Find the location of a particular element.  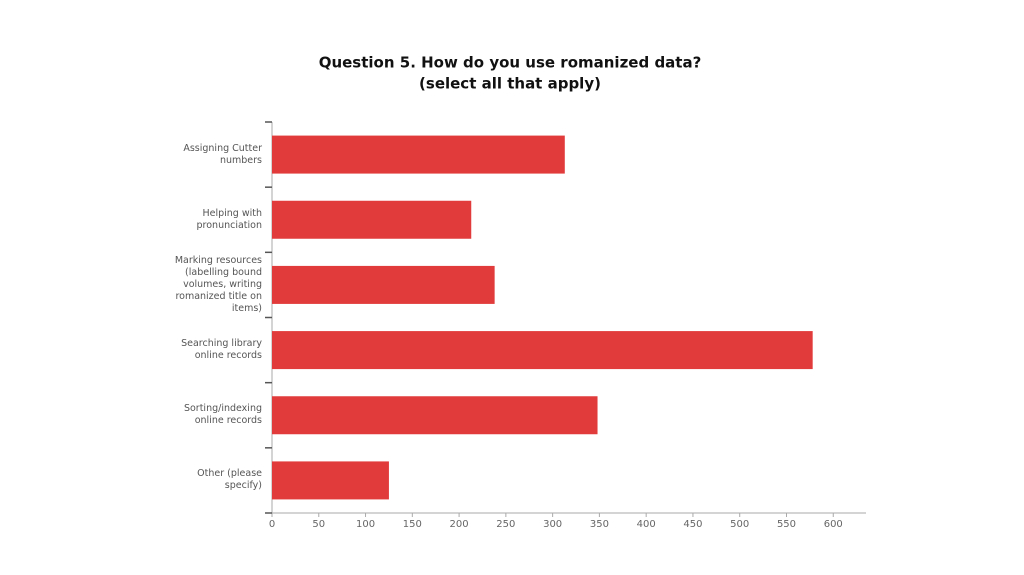

y-tick-label: Sorting/indexing online records is located at coordinates (222, 415).